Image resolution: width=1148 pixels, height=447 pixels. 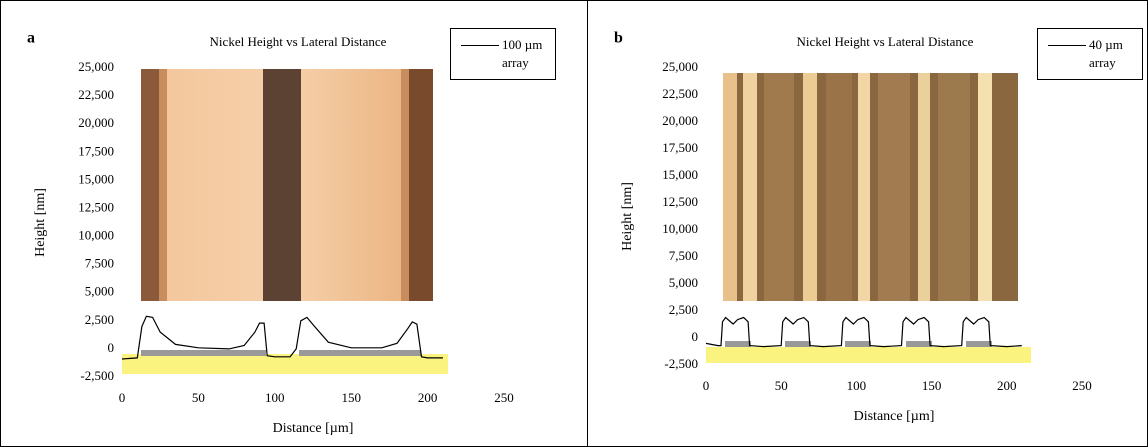 I want to click on legend-label: 100 µm array, so click(x=522, y=53).